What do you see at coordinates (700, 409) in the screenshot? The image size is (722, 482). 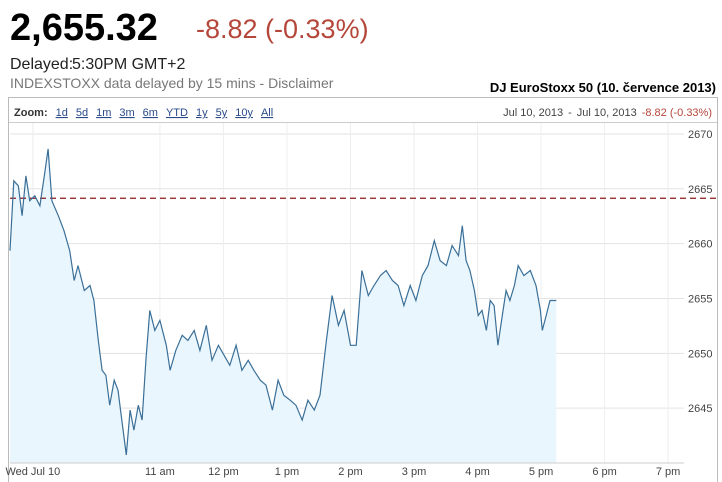 I see `y-tick-label: 2645` at bounding box center [700, 409].